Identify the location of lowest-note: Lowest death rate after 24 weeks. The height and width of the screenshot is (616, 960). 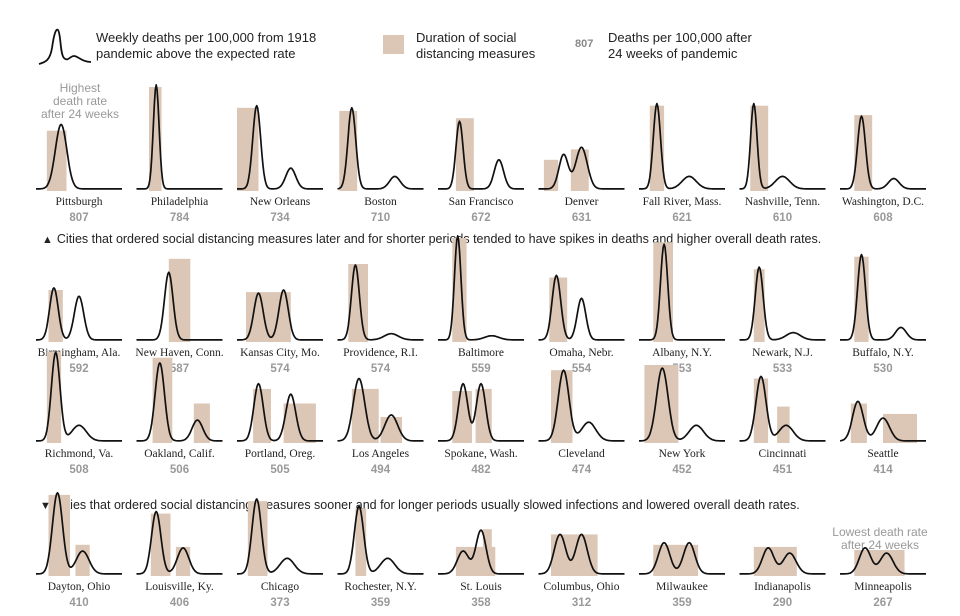
(880, 539).